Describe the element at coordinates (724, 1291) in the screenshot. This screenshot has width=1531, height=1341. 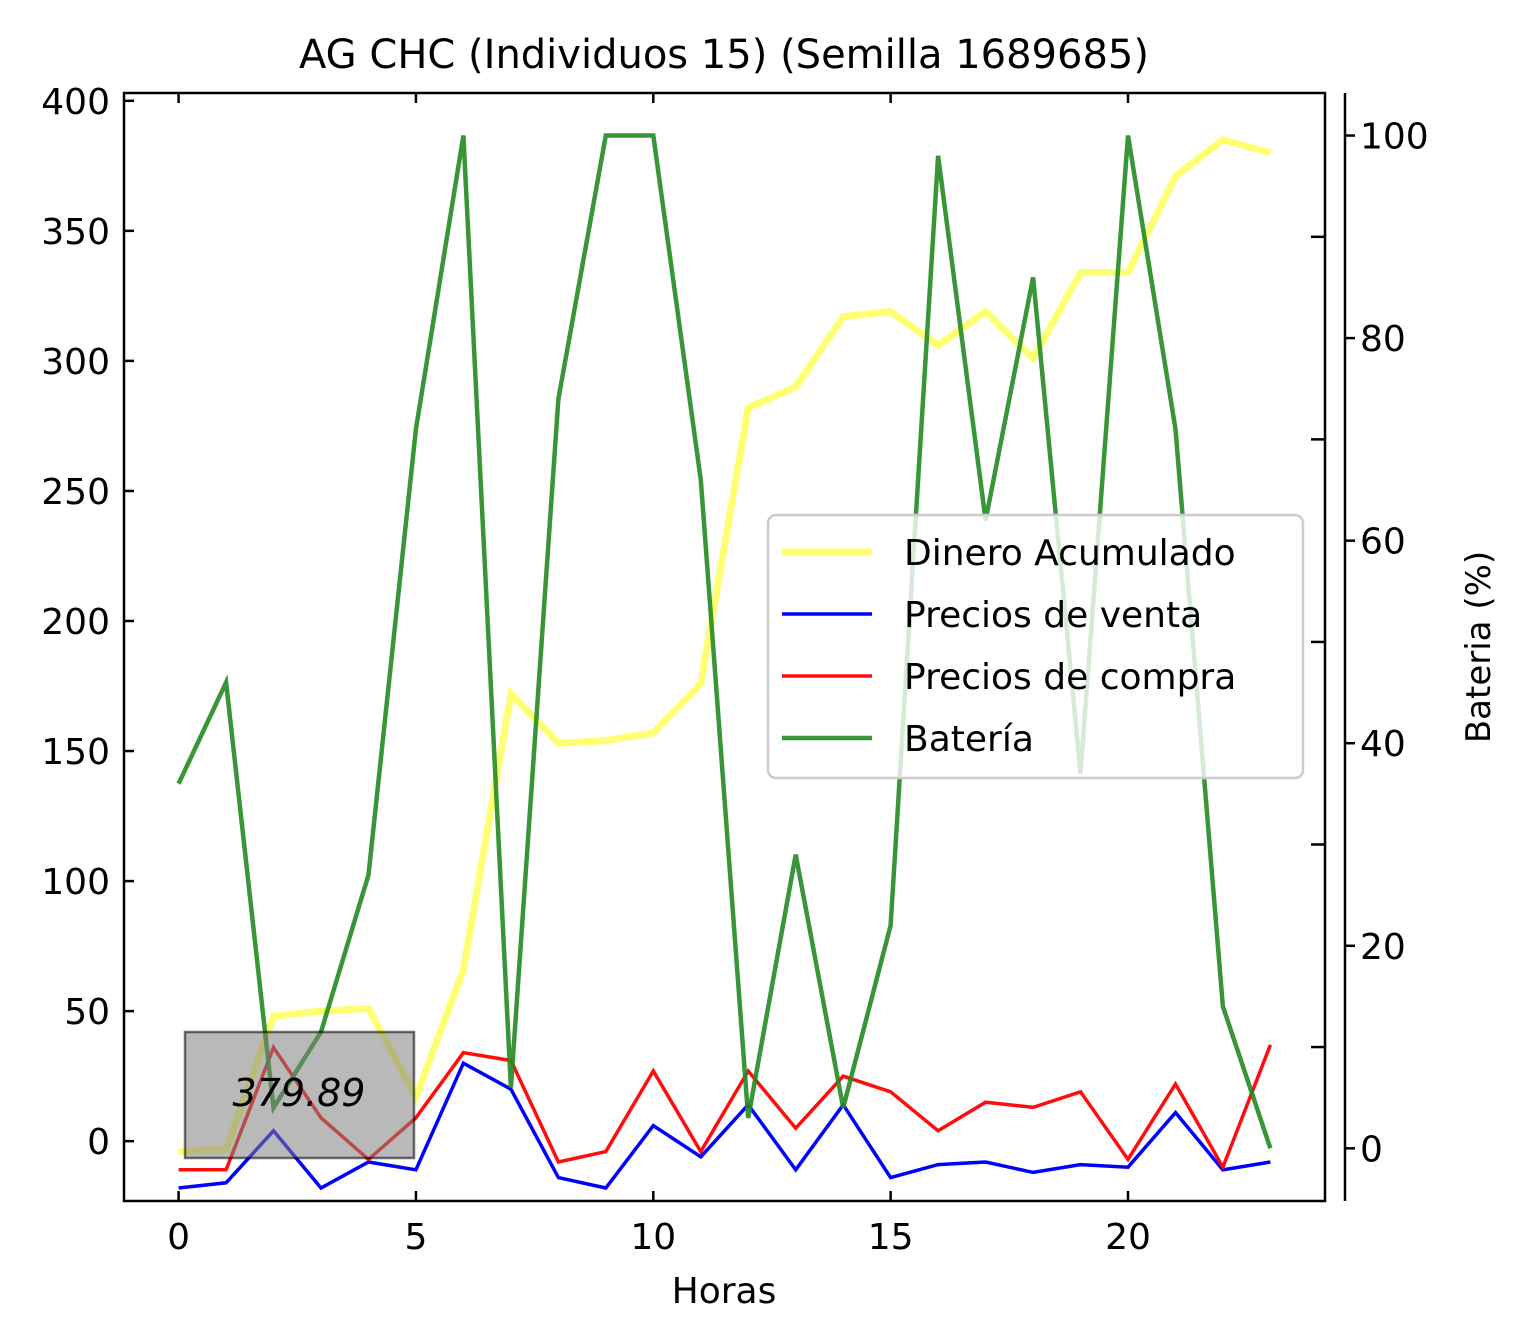
I see `x-axis-label: Horas` at that location.